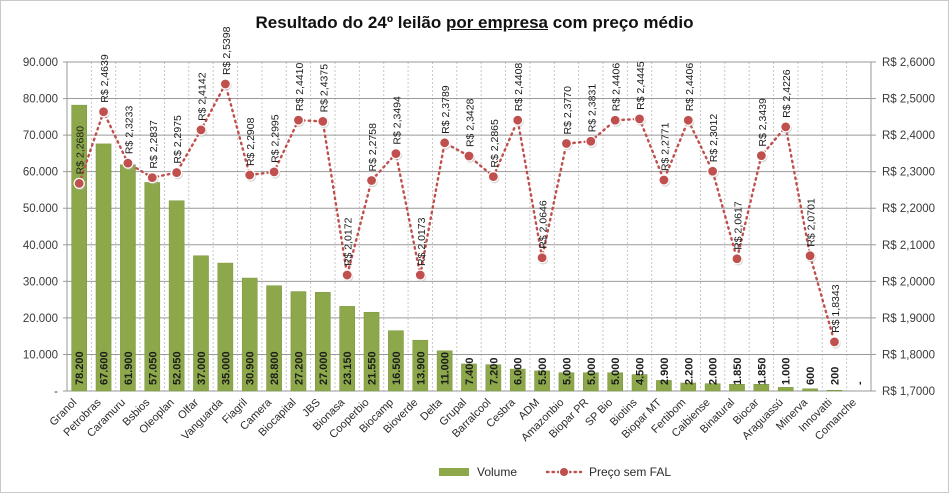 This screenshot has height=495, width=951. I want to click on price-value-label: R$ 2,0617, so click(739, 225).